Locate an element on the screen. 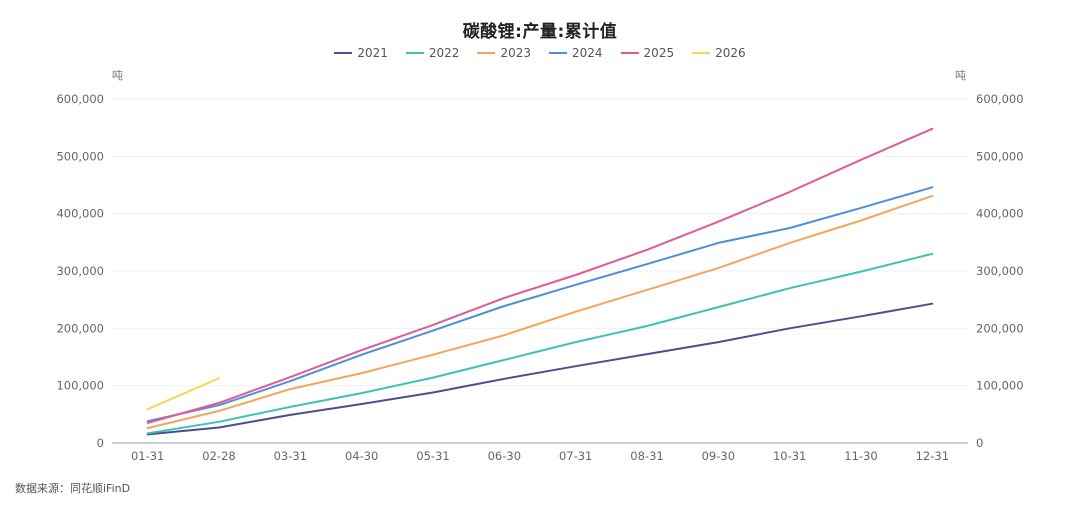  legend-item-2026: 2026 is located at coordinates (719, 53).